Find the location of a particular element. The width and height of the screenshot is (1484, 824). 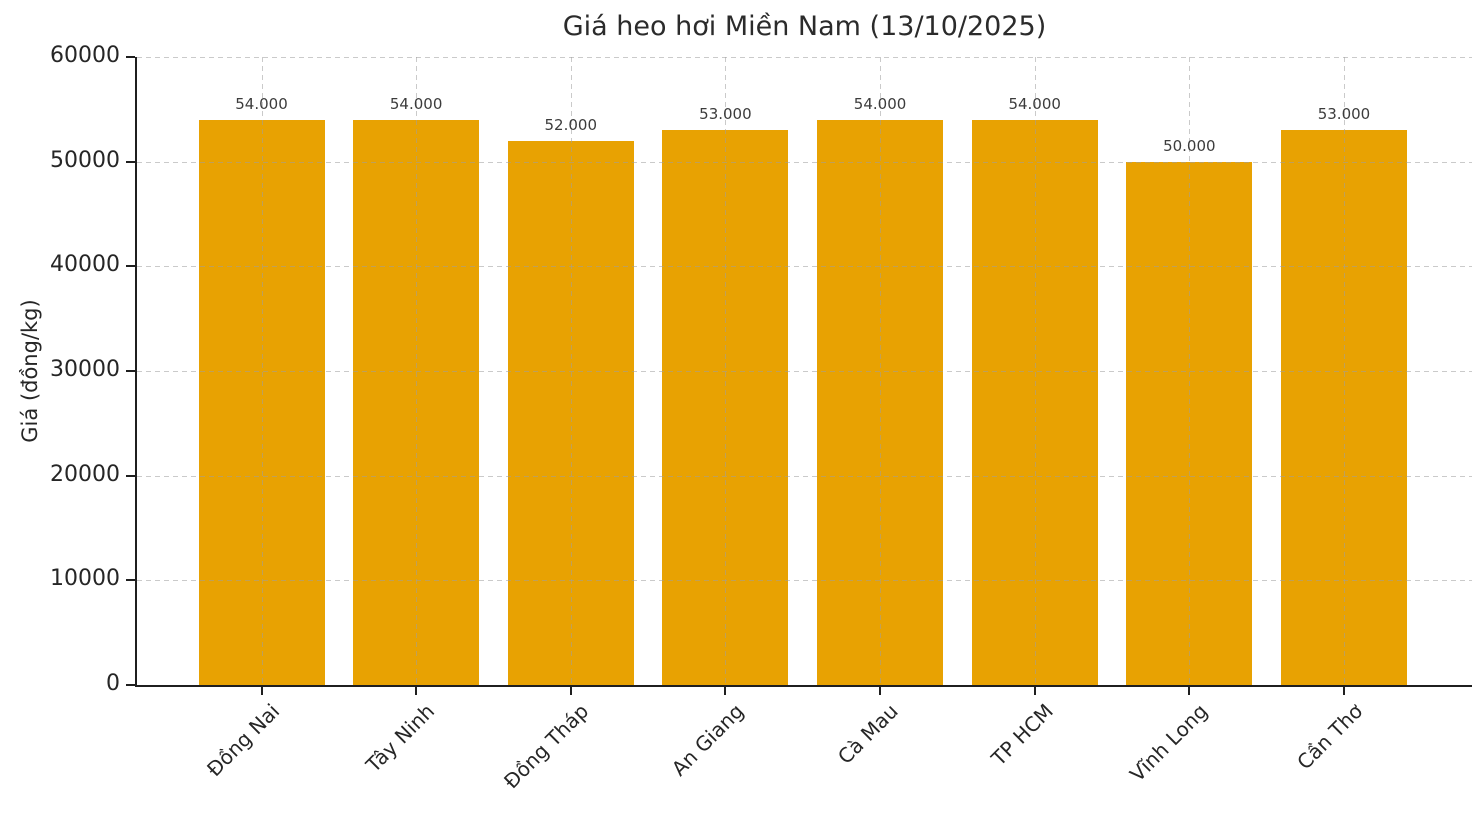

y-tick-label: 50000 is located at coordinates (85, 160).